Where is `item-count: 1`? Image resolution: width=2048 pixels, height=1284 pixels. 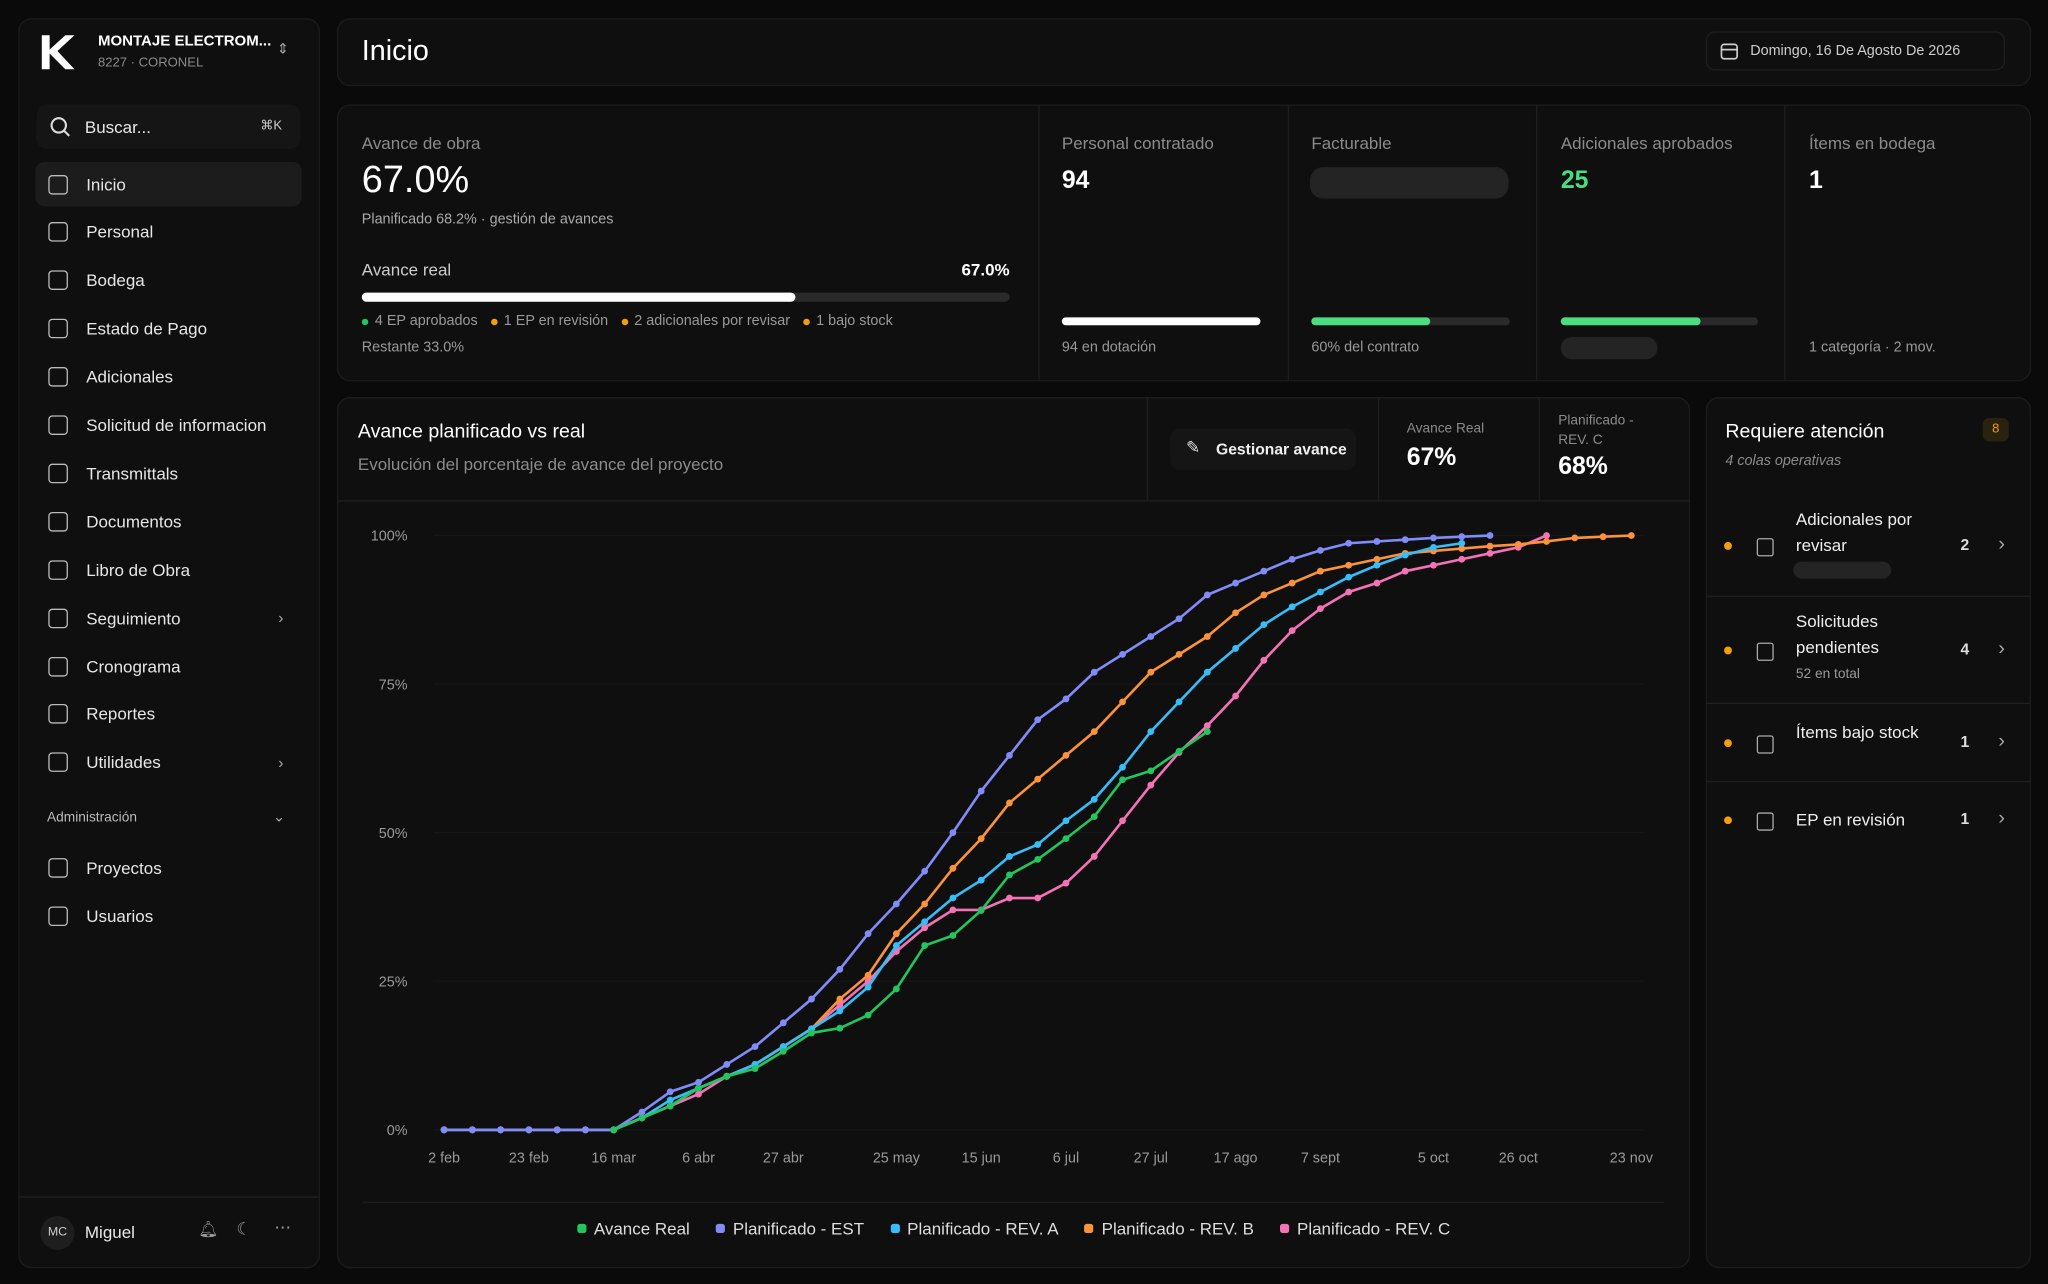
item-count: 1 is located at coordinates (1965, 742).